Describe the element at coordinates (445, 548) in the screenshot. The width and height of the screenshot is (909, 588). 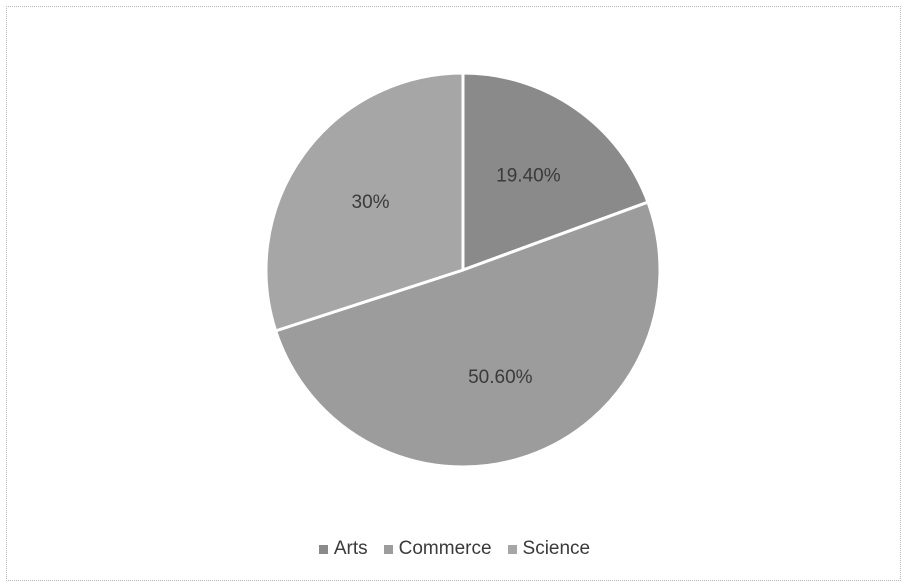
I see `legend-label-commerce: Commerce` at that location.